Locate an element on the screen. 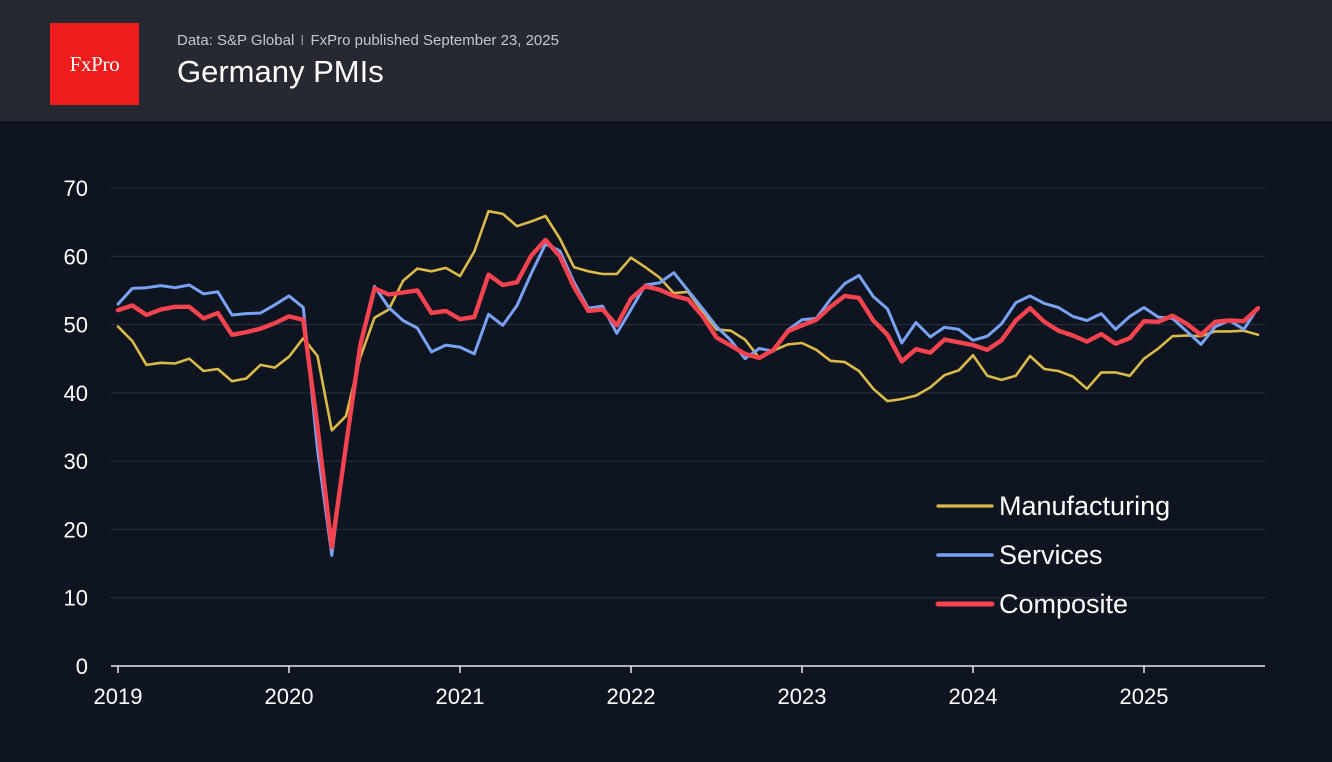 The image size is (1332, 762). y-tick-label: 70 is located at coordinates (76, 188).